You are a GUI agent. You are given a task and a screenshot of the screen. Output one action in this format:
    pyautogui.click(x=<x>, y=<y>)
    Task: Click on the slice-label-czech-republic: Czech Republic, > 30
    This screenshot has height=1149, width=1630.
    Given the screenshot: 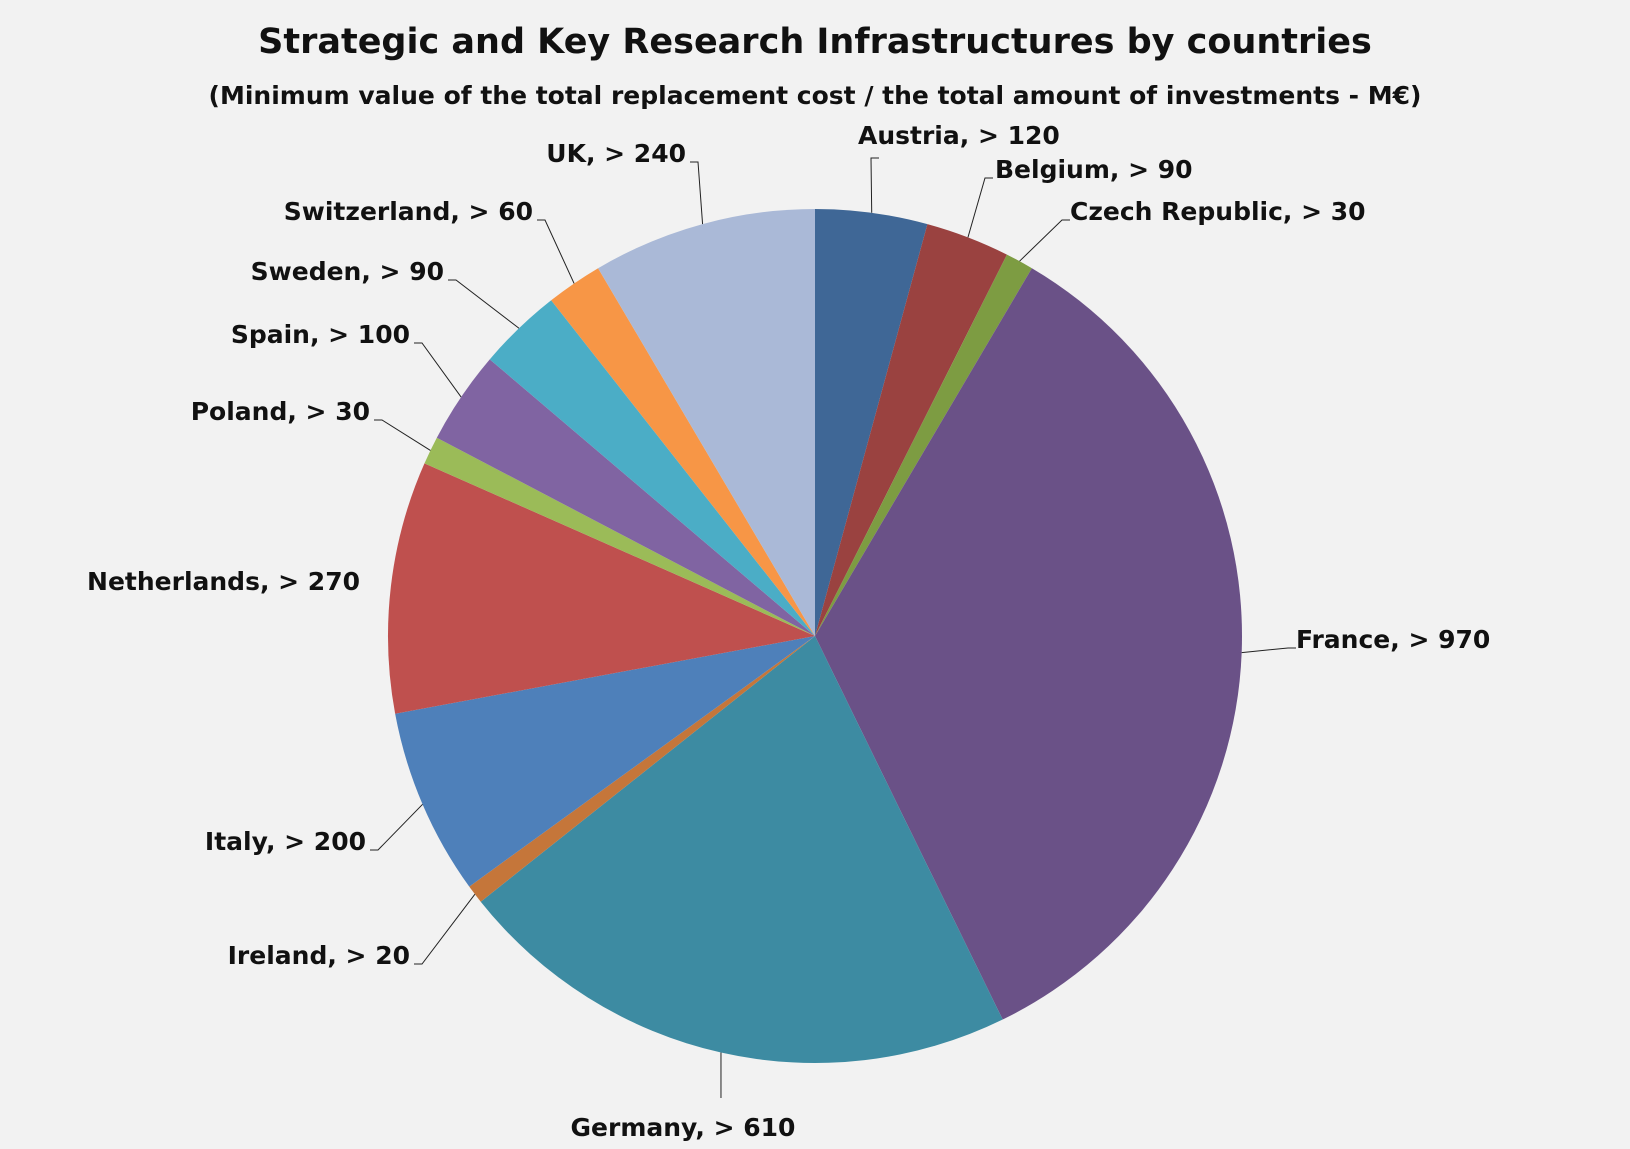 What is the action you would take?
    pyautogui.click(x=1218, y=211)
    